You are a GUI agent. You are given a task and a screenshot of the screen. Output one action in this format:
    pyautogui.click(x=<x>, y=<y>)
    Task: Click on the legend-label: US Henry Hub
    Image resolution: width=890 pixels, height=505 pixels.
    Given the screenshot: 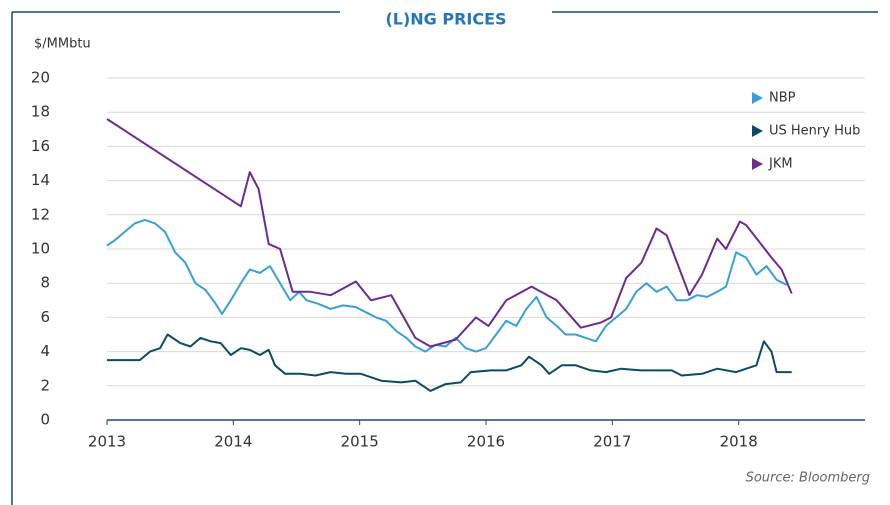 What is the action you would take?
    pyautogui.click(x=814, y=131)
    